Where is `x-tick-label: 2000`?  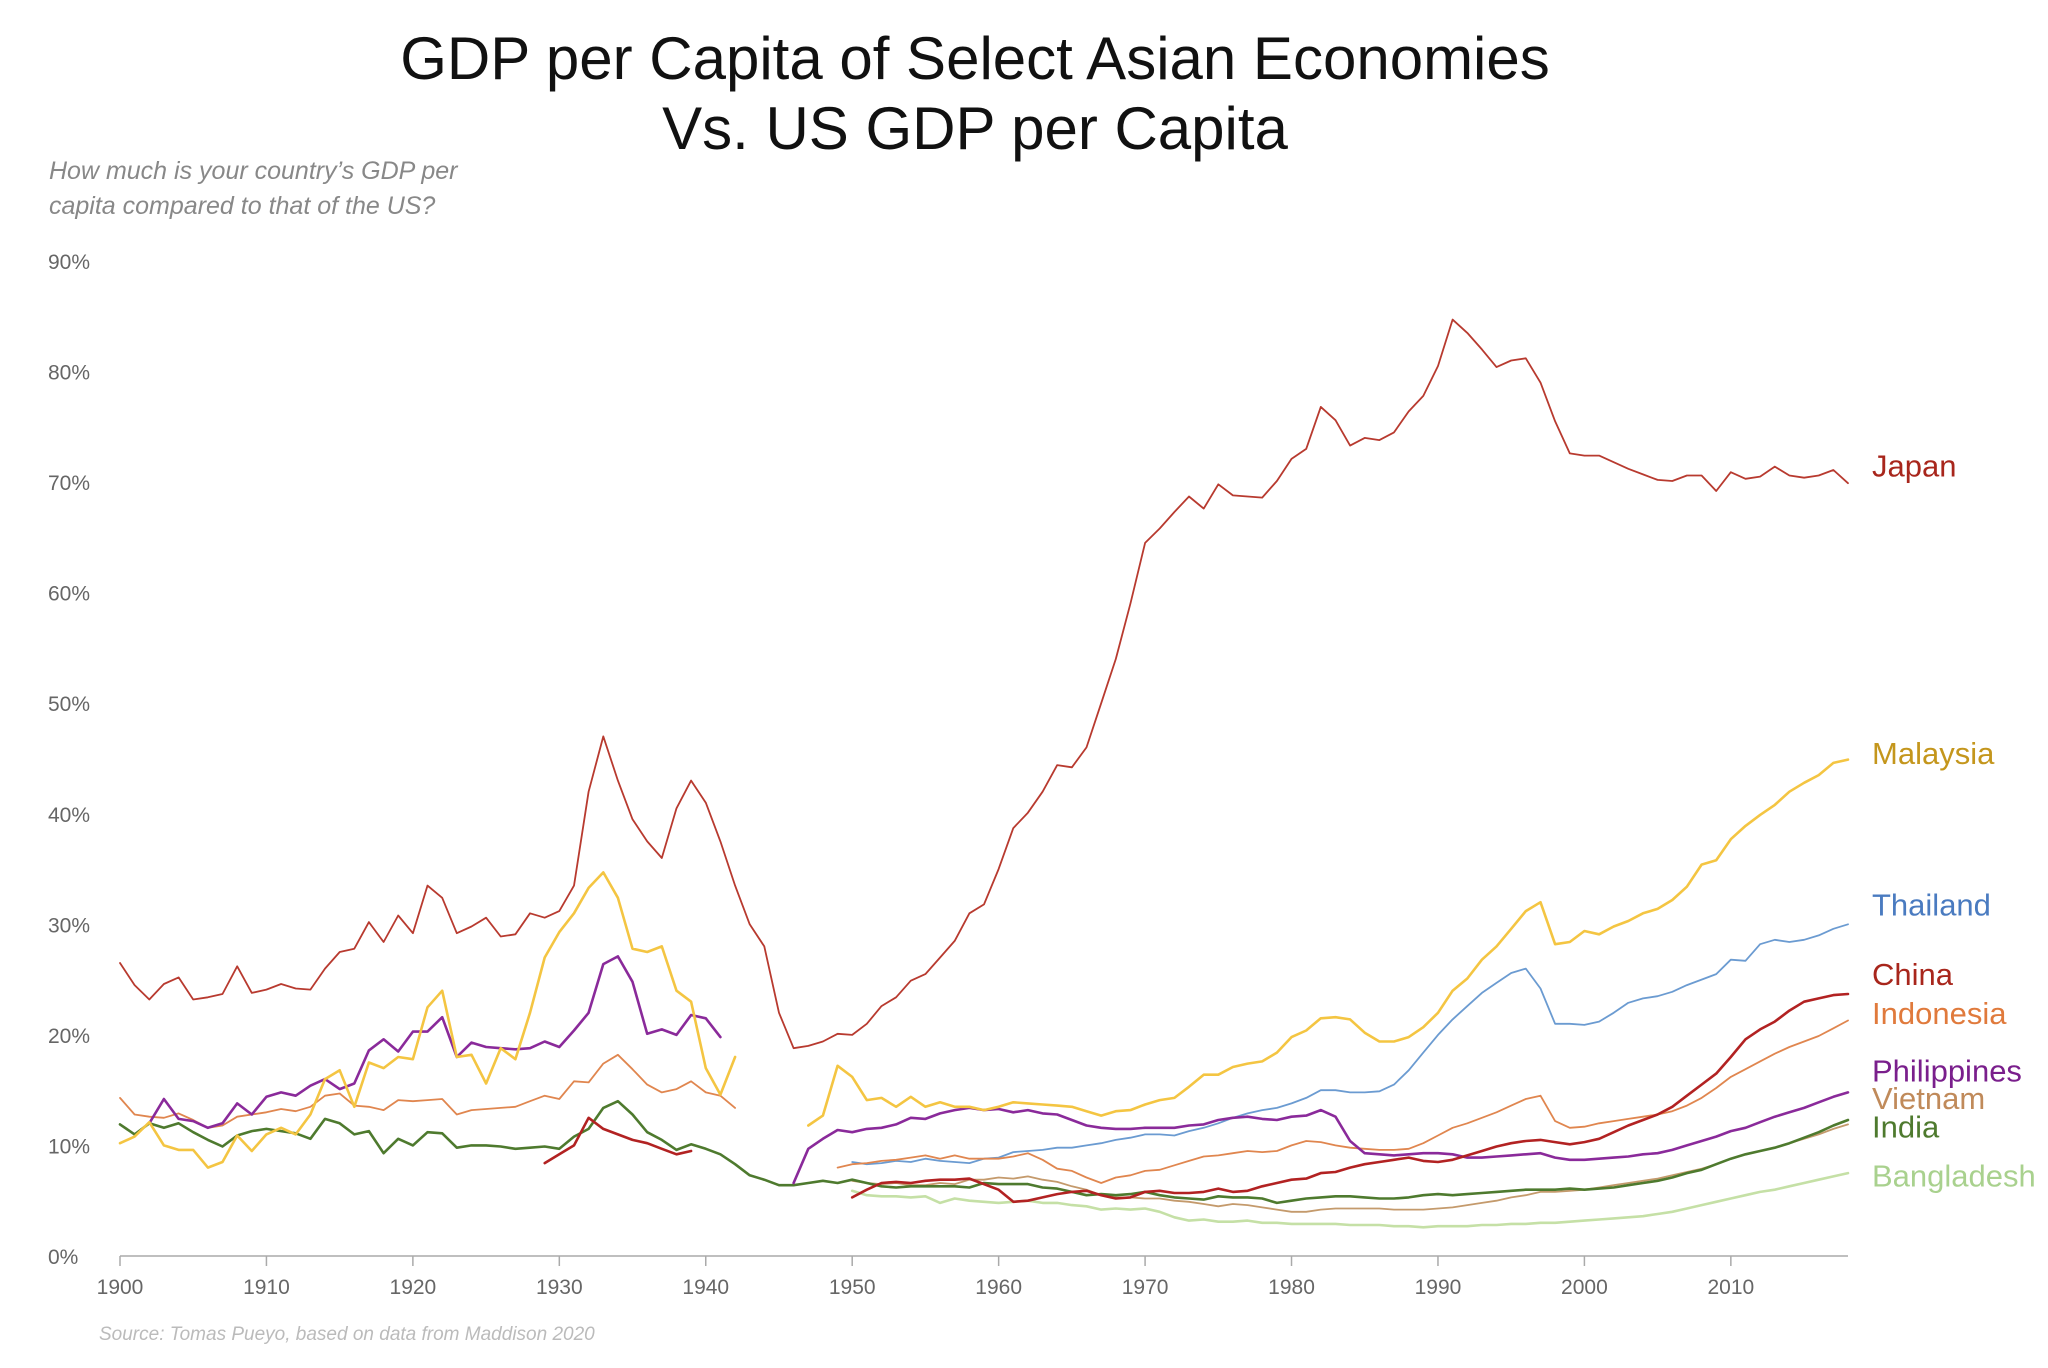
x-tick-label: 2000 is located at coordinates (1584, 1287).